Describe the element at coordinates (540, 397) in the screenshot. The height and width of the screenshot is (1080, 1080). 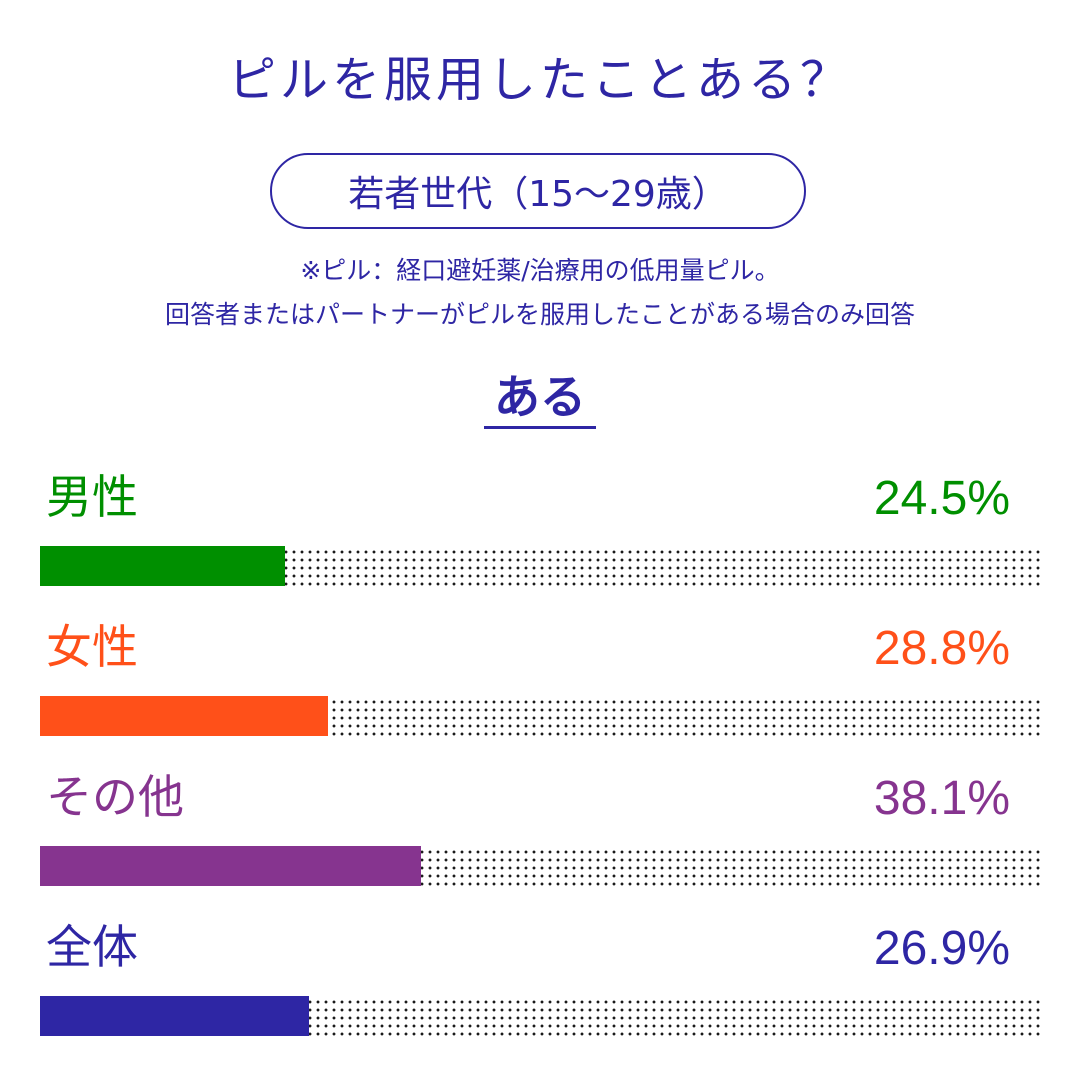
I see `answer-heading: ある` at that location.